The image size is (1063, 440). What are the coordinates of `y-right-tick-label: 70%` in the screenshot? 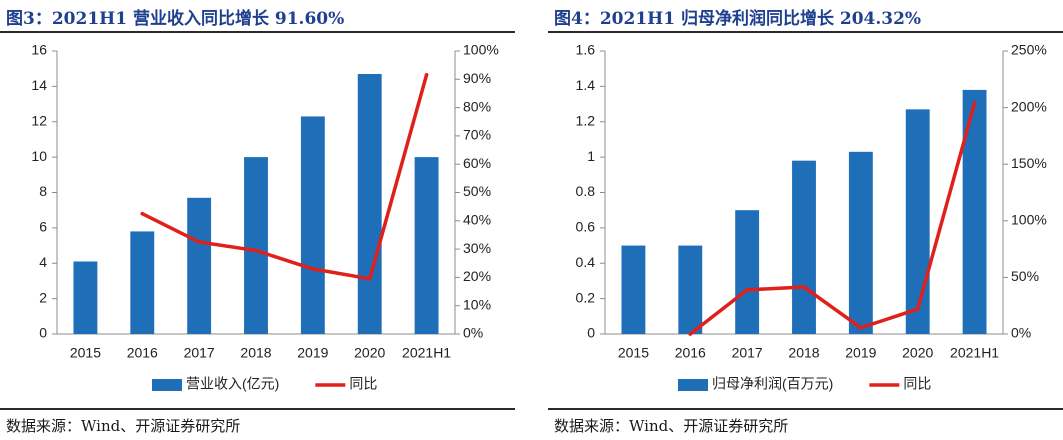 It's located at (477, 135).